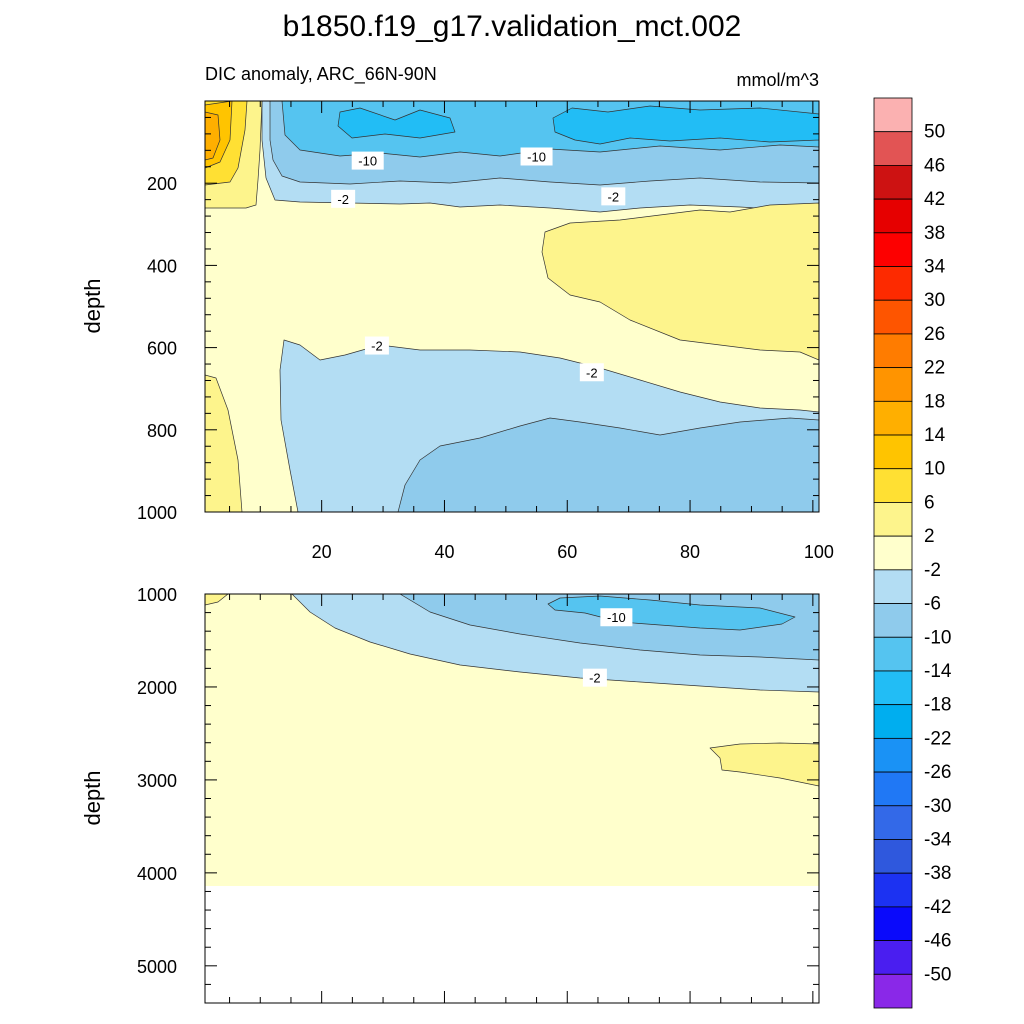  Describe the element at coordinates (934, 132) in the screenshot. I see `colorbar-label: 50` at that location.